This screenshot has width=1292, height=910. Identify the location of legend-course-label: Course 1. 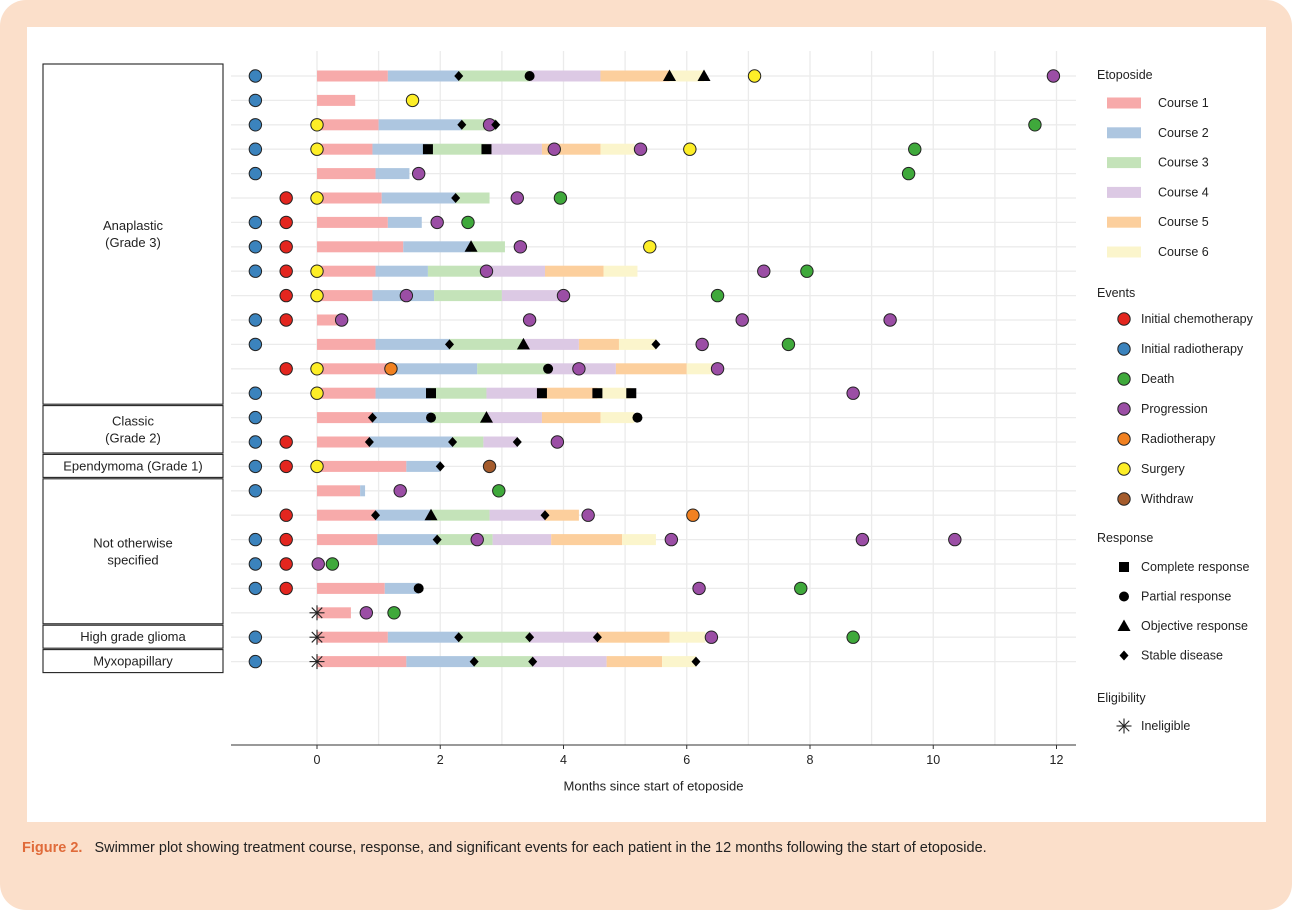
(1183, 103).